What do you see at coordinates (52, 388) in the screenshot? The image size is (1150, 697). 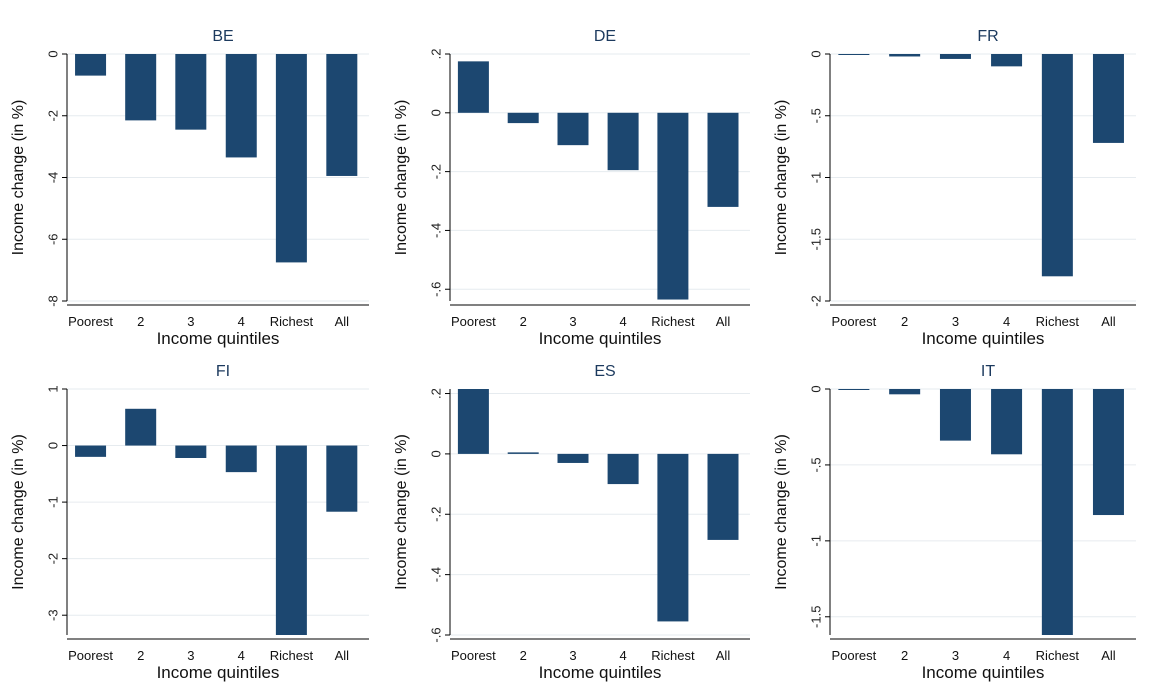 I see `y-tick-label: 1` at bounding box center [52, 388].